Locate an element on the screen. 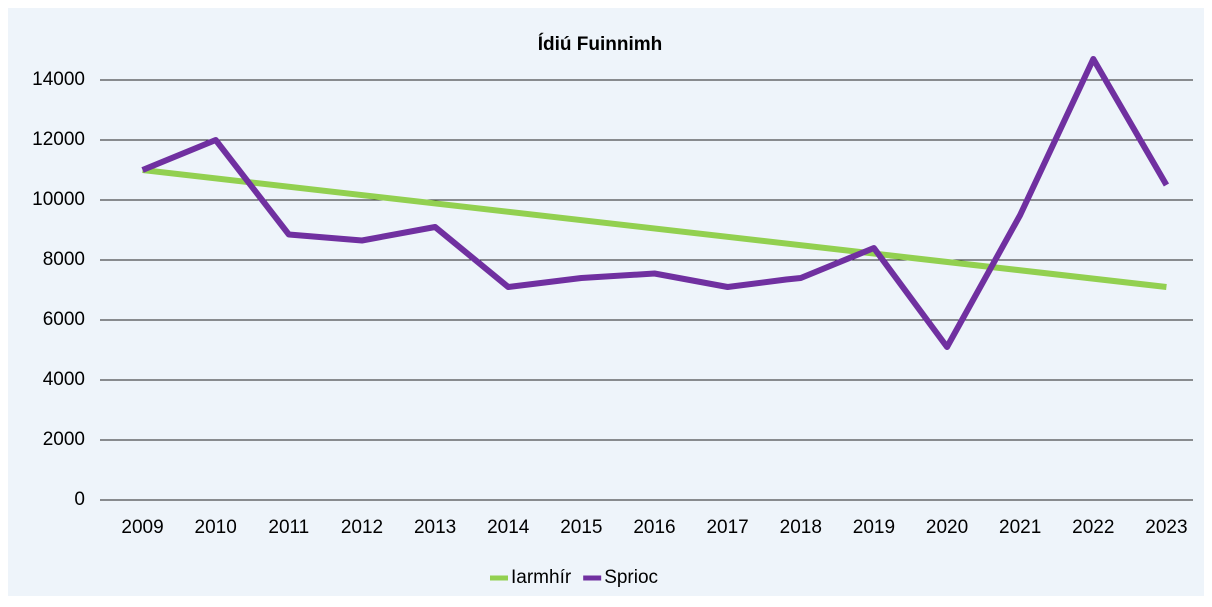 This screenshot has height=607, width=1212. y-tick-label: 0 is located at coordinates (79, 499).